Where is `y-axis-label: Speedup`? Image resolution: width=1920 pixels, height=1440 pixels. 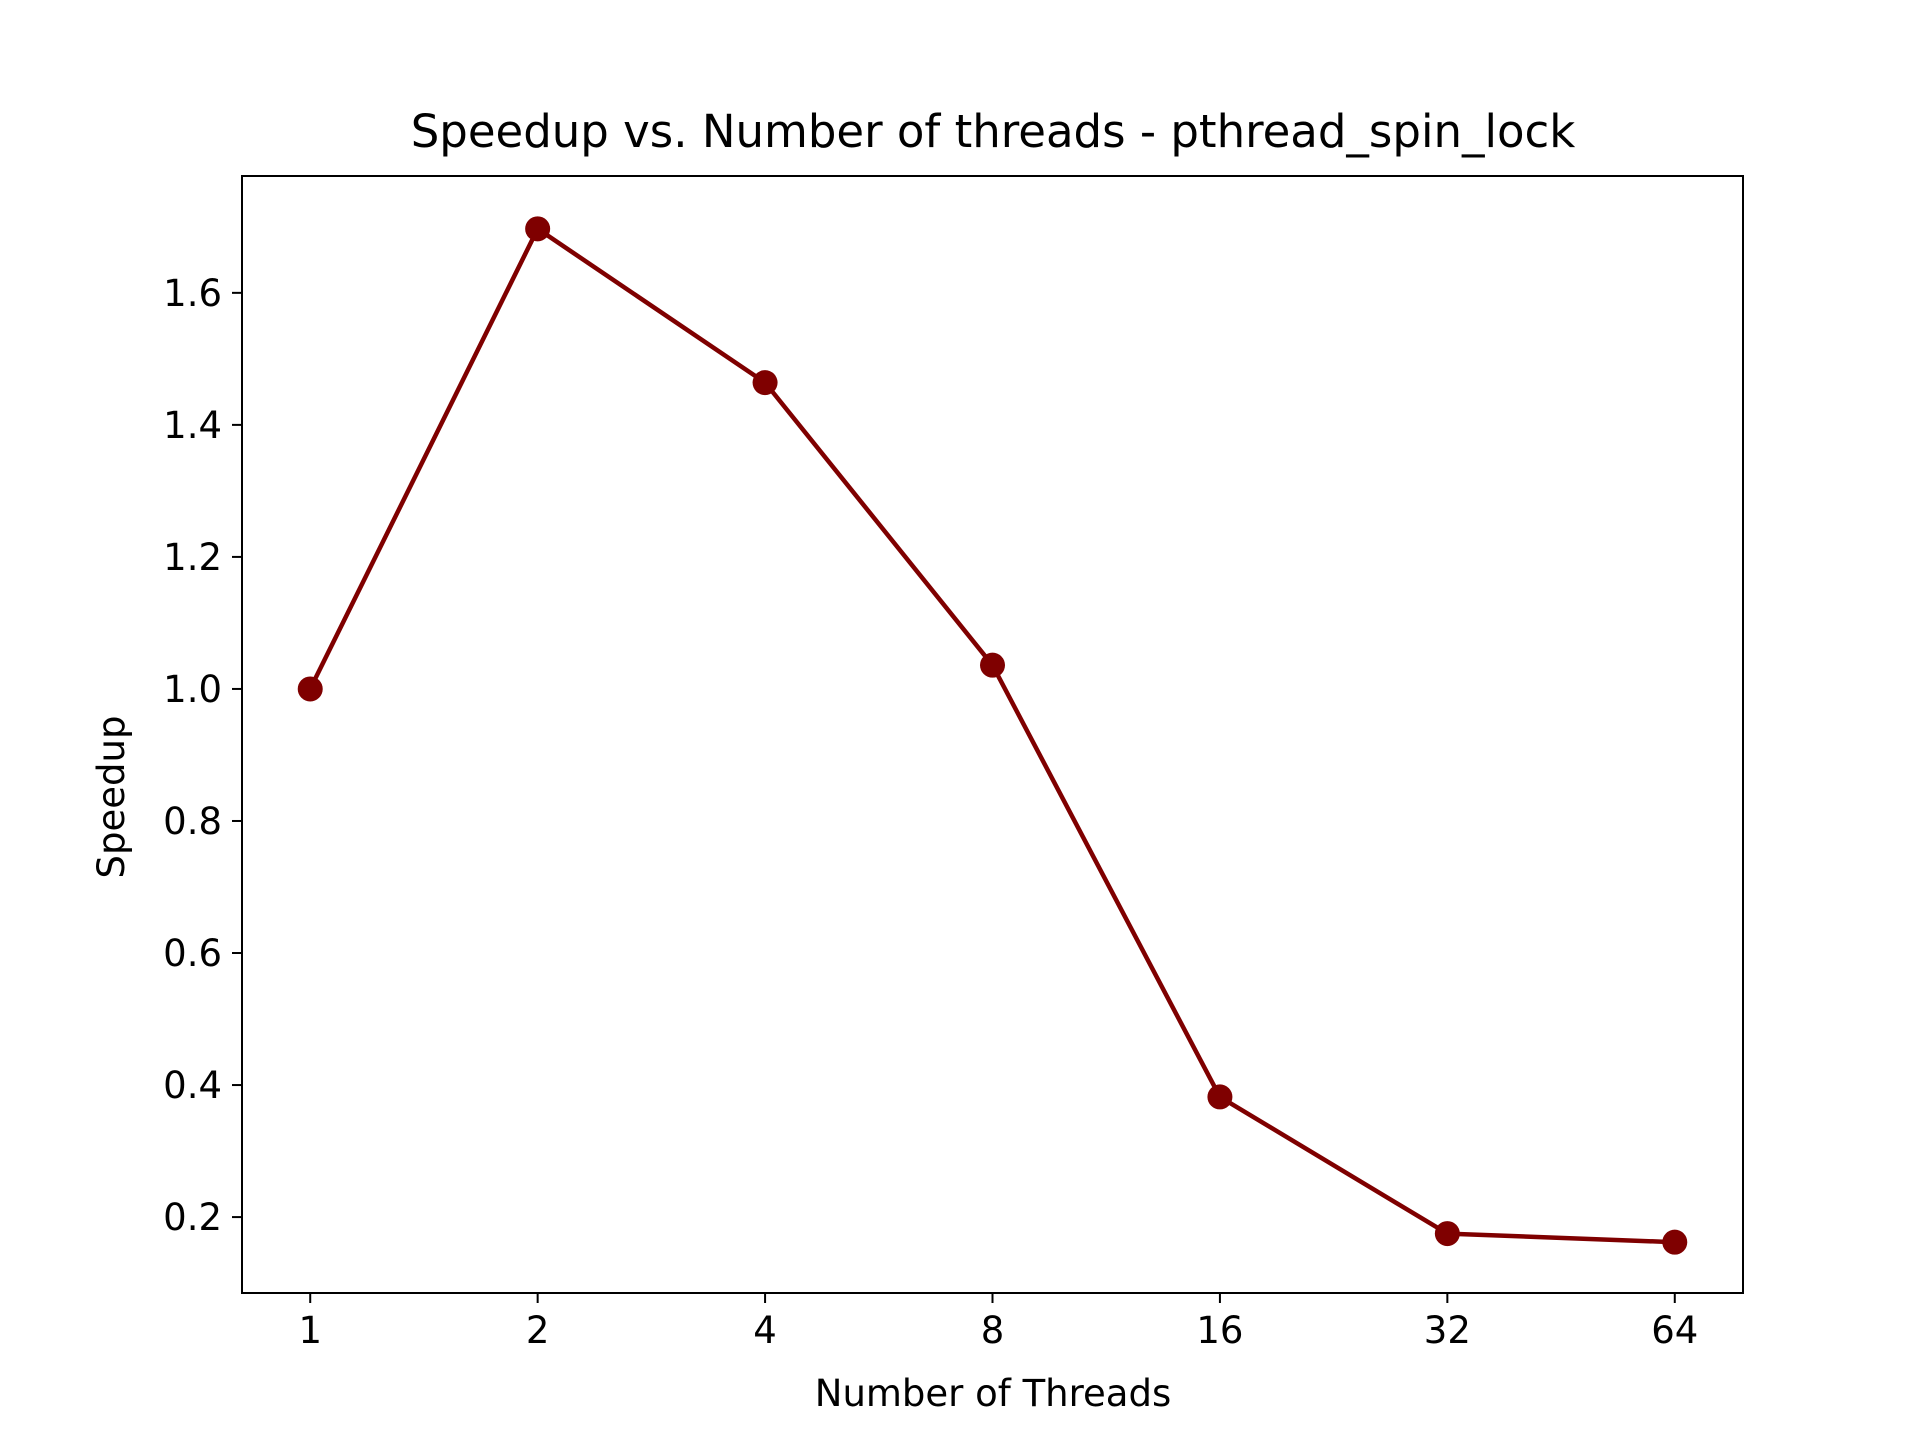 y-axis-label: Speedup is located at coordinates (111, 797).